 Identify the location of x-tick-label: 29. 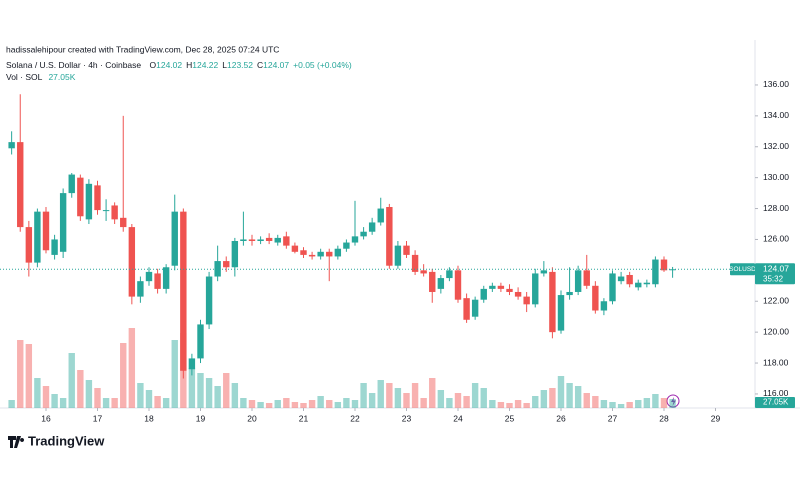
(716, 418).